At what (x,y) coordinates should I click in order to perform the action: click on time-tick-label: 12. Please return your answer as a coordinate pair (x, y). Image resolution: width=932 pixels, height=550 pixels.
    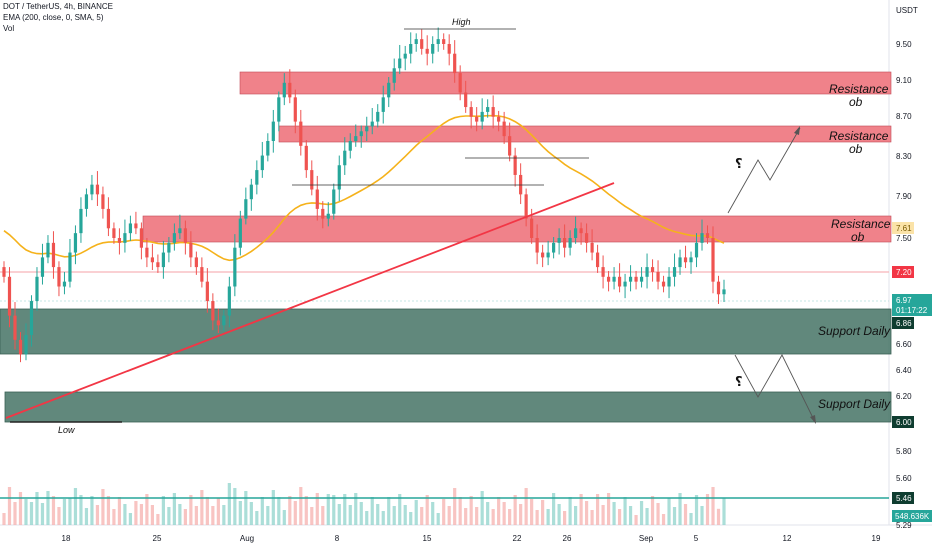
    Looking at the image, I should click on (787, 538).